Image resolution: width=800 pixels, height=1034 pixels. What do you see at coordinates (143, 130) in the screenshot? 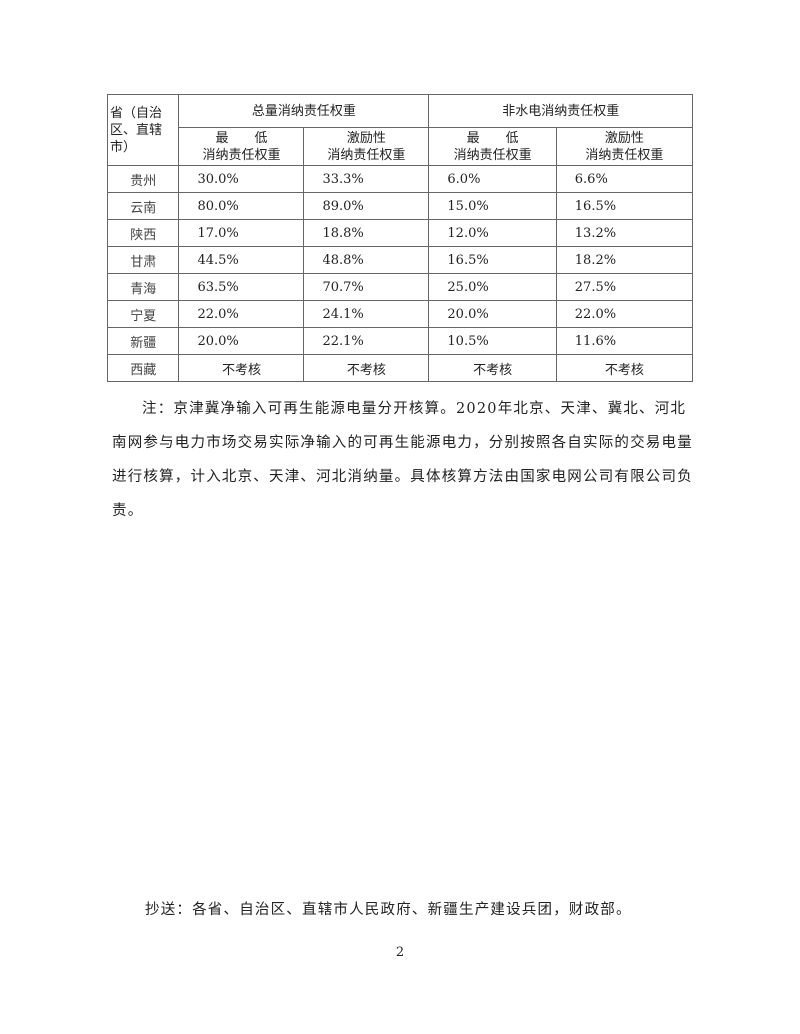
I see `province-header: 省（自治区、直辖市）` at bounding box center [143, 130].